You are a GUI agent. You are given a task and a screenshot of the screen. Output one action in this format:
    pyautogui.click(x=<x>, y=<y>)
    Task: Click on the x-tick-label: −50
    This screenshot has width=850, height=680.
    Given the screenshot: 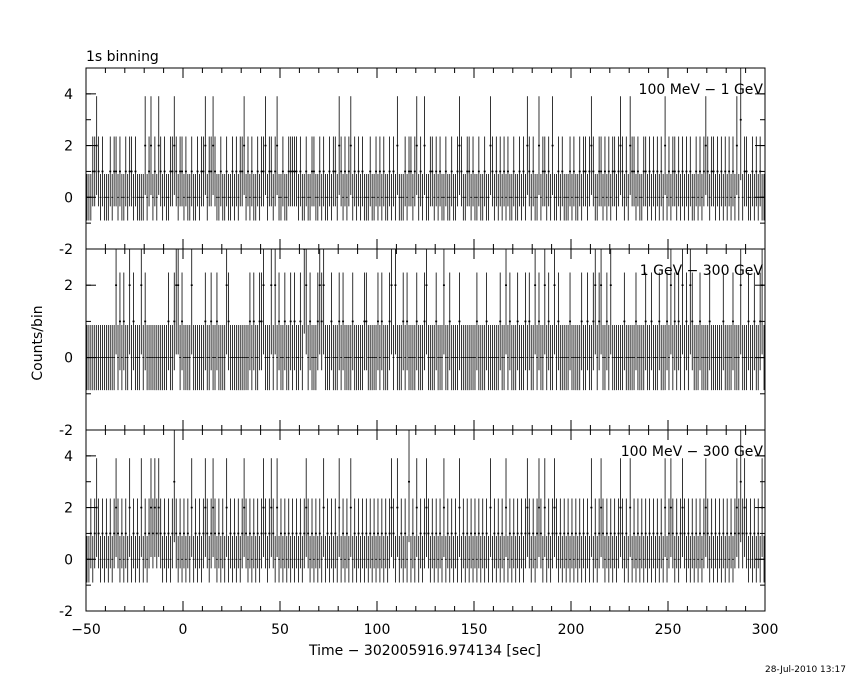 What is the action you would take?
    pyautogui.click(x=86, y=630)
    